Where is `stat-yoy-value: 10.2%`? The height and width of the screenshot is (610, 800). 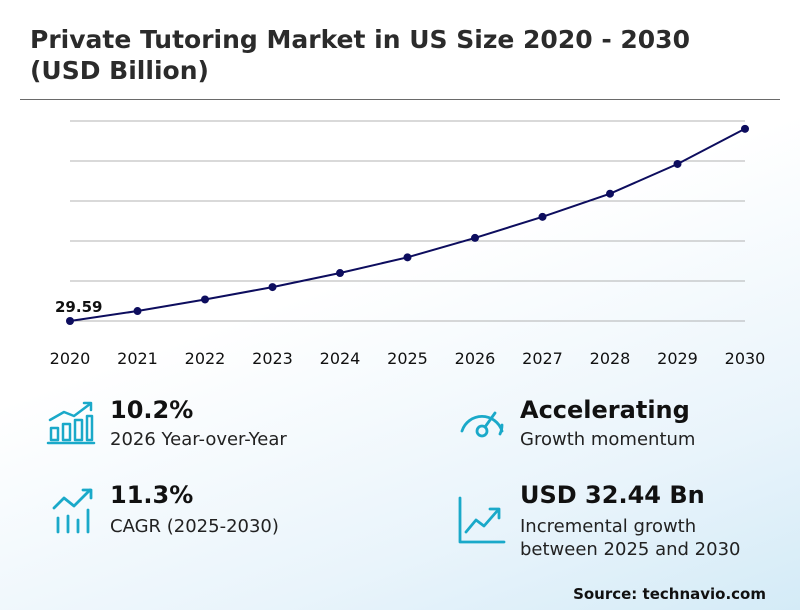 stat-yoy-value: 10.2% is located at coordinates (152, 410).